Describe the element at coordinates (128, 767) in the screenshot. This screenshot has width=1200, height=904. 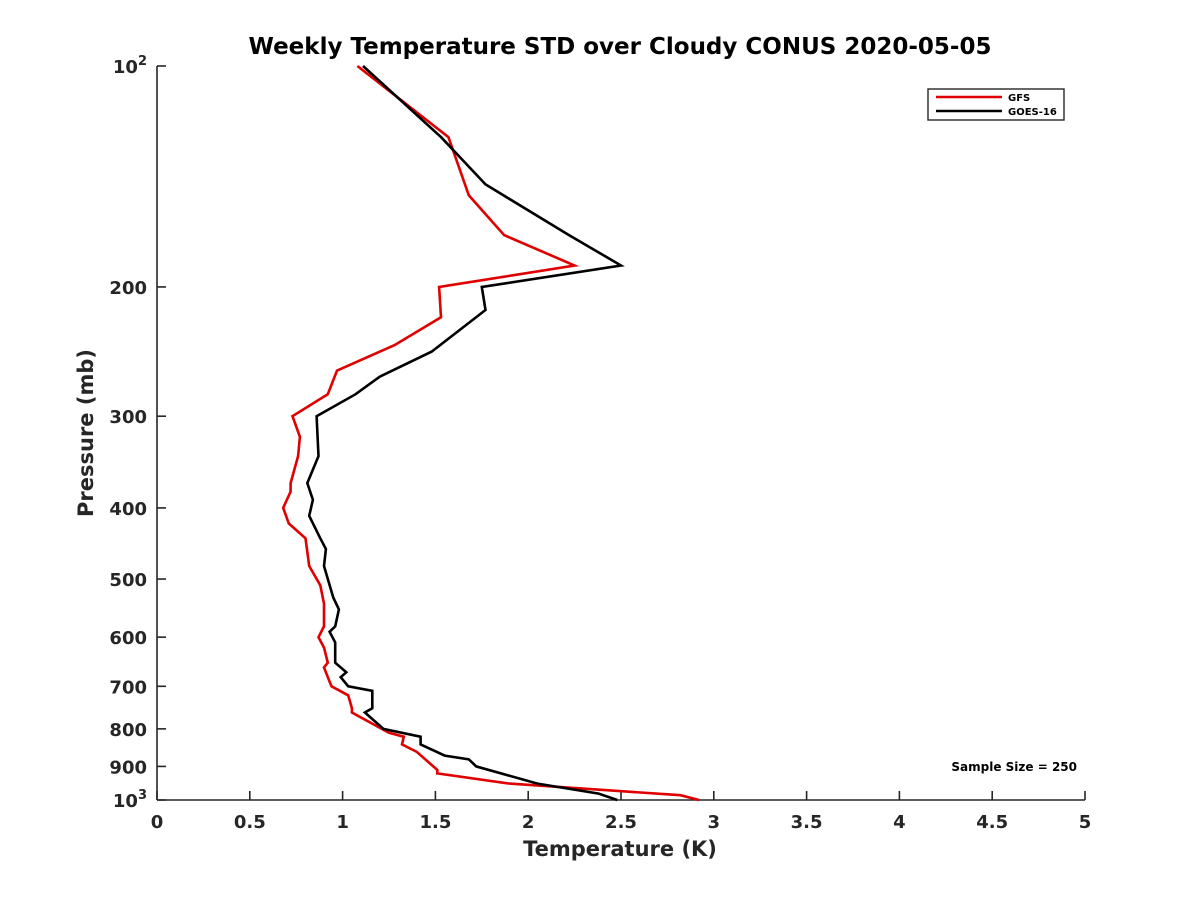
I see `y-tick-label: 900` at that location.